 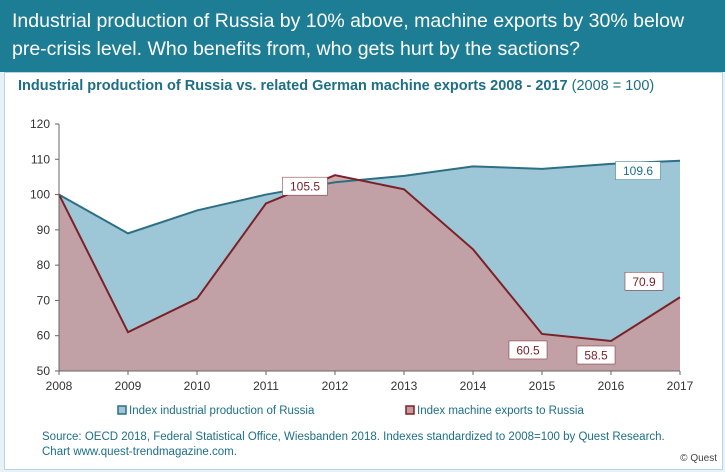 I want to click on x-tick-label: 2016, so click(x=611, y=386).